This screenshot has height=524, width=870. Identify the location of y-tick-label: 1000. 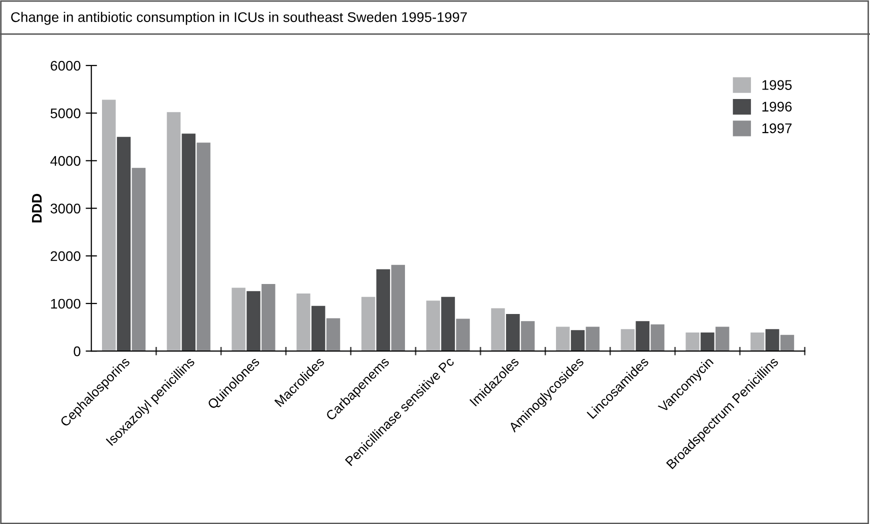
(65, 303).